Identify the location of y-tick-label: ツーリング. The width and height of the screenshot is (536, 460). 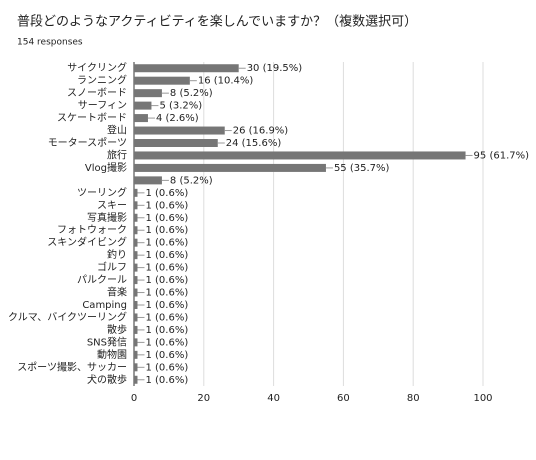
(102, 192).